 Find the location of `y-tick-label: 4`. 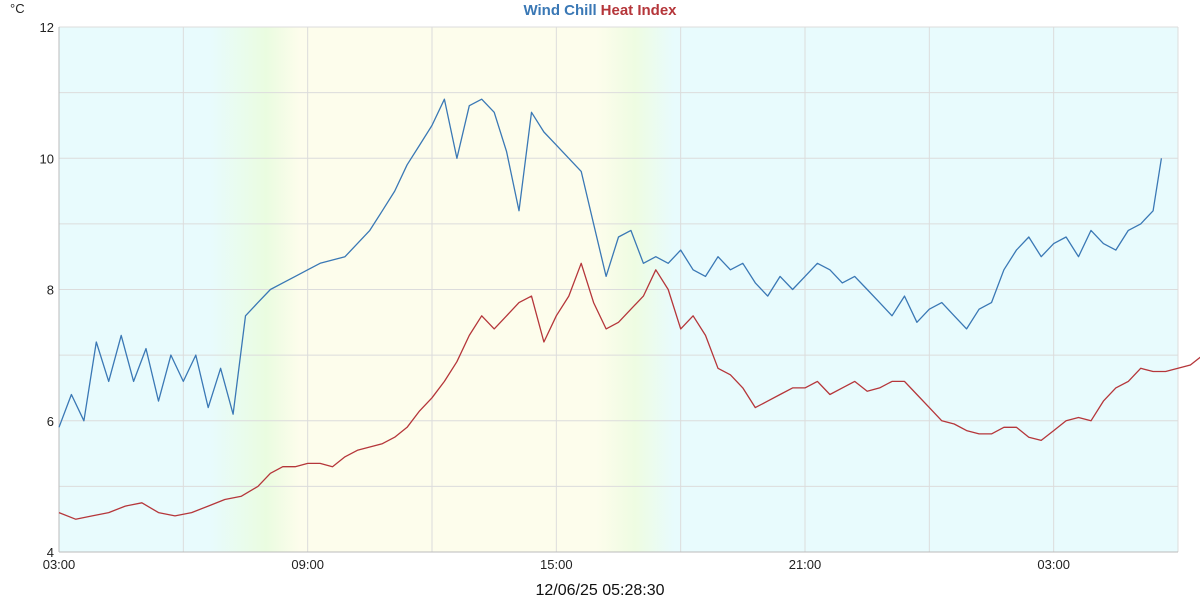

y-tick-label: 4 is located at coordinates (50, 552).